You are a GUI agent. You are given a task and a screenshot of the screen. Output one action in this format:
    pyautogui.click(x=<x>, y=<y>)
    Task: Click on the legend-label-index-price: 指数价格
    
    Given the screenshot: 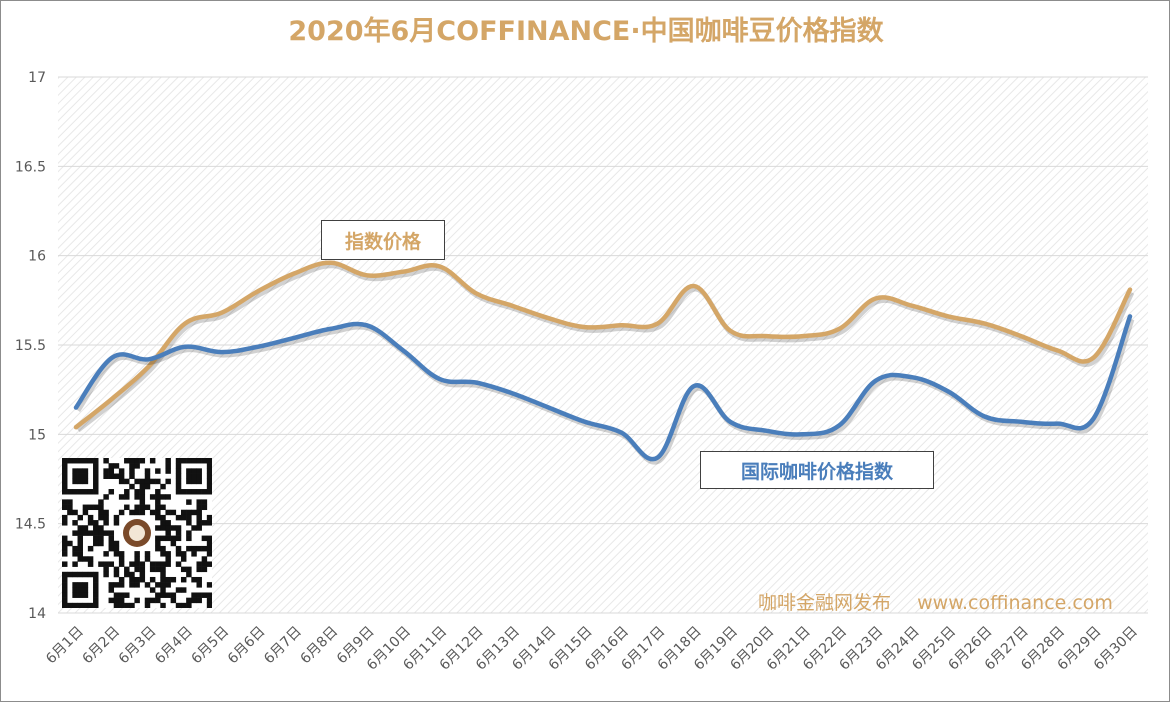 What is the action you would take?
    pyautogui.click(x=383, y=240)
    